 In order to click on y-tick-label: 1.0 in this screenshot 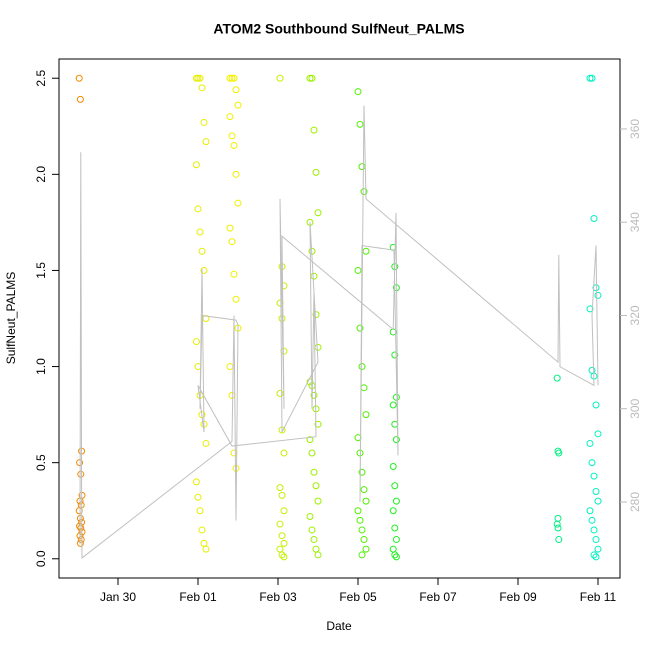, I will do `click(41, 366)`.